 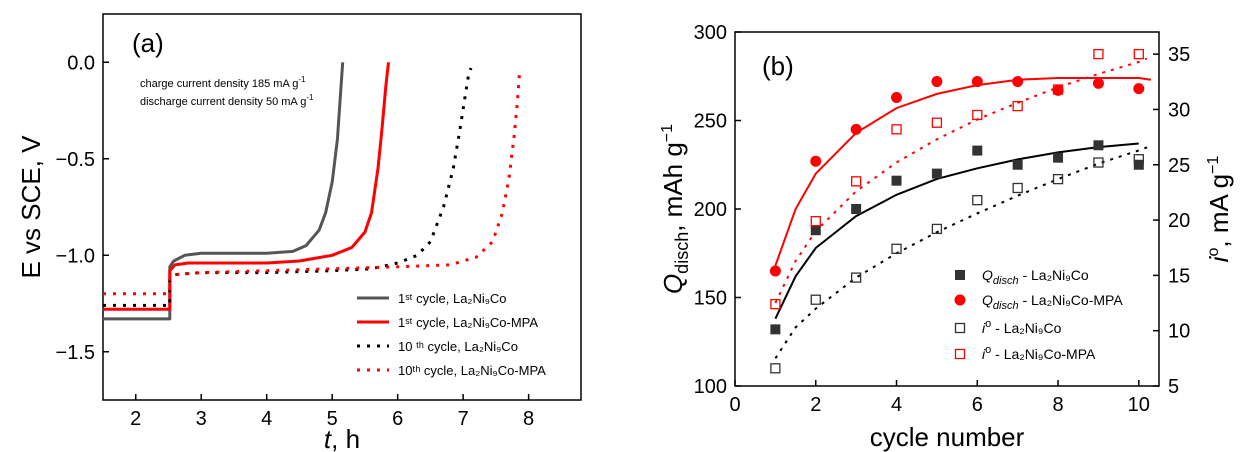 I want to click on panel-b-right-tick-label: 25, so click(x=1179, y=166).